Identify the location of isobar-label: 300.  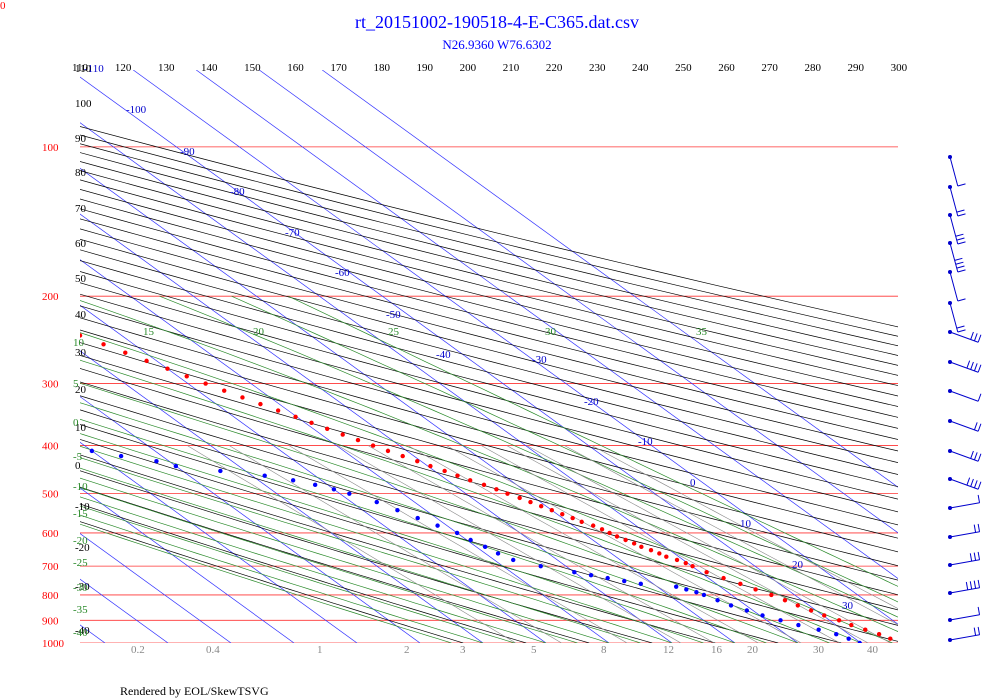
(50, 385).